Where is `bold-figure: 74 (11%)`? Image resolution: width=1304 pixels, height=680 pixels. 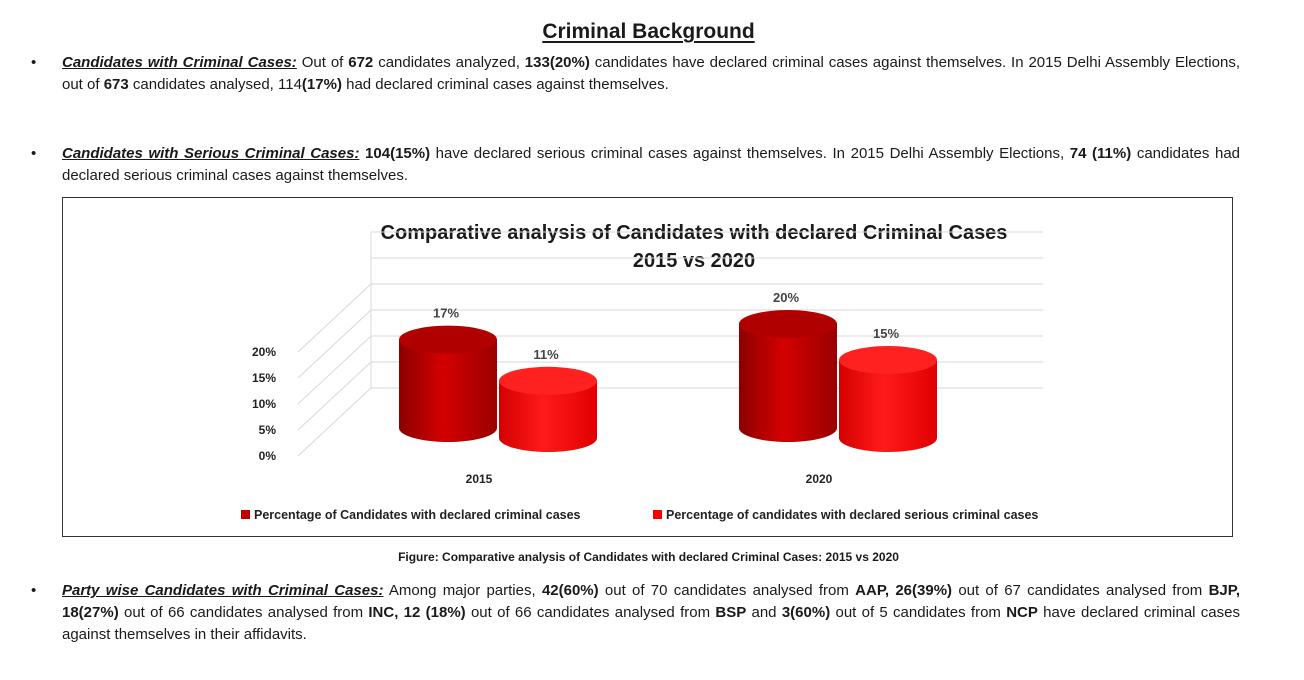 bold-figure: 74 (11%) is located at coordinates (1100, 153).